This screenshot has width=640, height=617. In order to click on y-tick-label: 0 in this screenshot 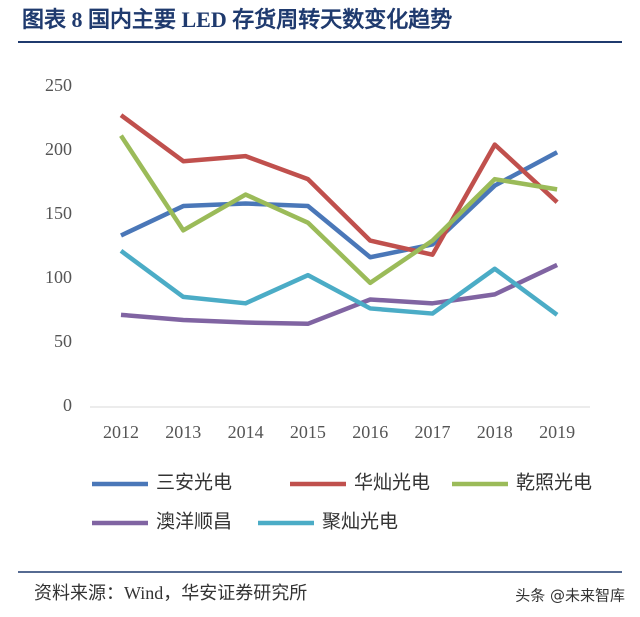, I will do `click(67, 405)`.